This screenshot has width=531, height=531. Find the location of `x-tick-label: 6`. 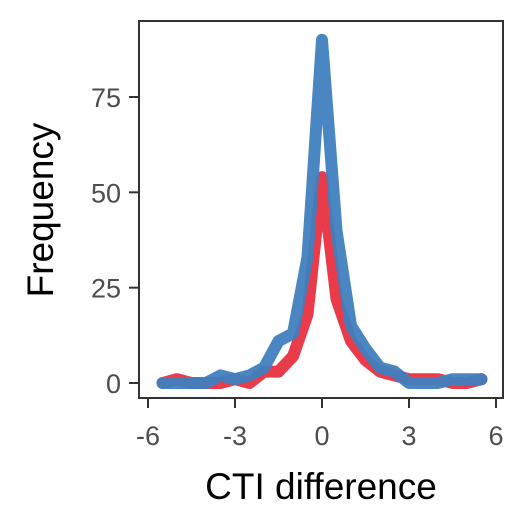

x-tick-label: 6 is located at coordinates (495, 436).